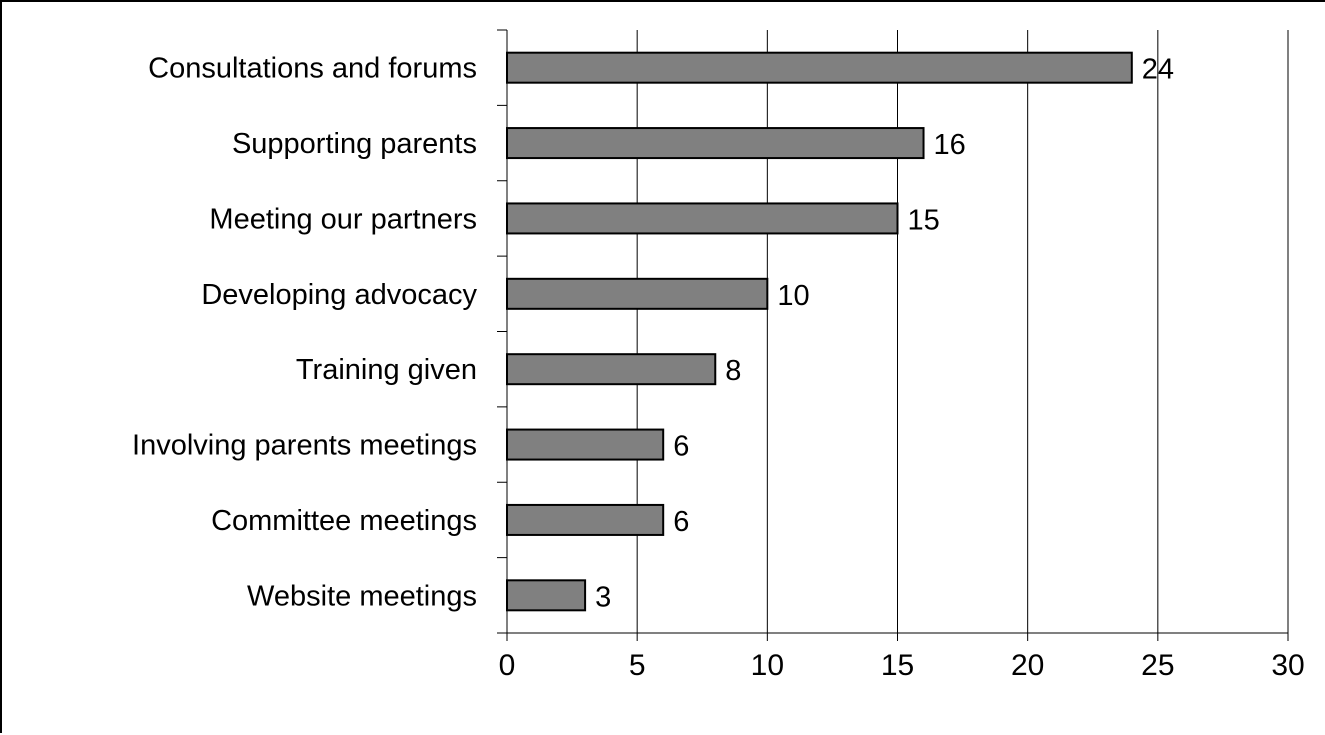 This screenshot has height=735, width=1325. Describe the element at coordinates (637, 665) in the screenshot. I see `x-tick-label: 5` at that location.